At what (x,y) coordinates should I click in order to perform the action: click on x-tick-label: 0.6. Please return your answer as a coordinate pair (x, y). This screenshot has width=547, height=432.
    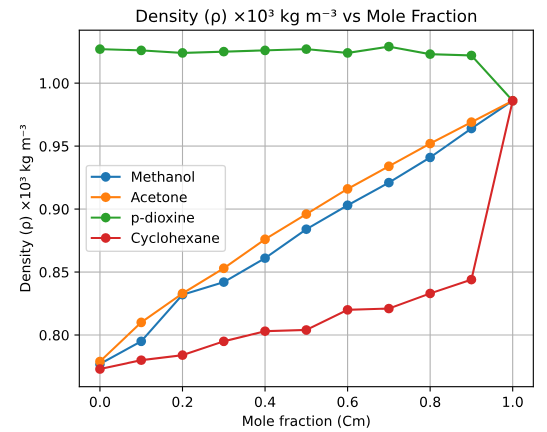
    Looking at the image, I should click on (347, 402).